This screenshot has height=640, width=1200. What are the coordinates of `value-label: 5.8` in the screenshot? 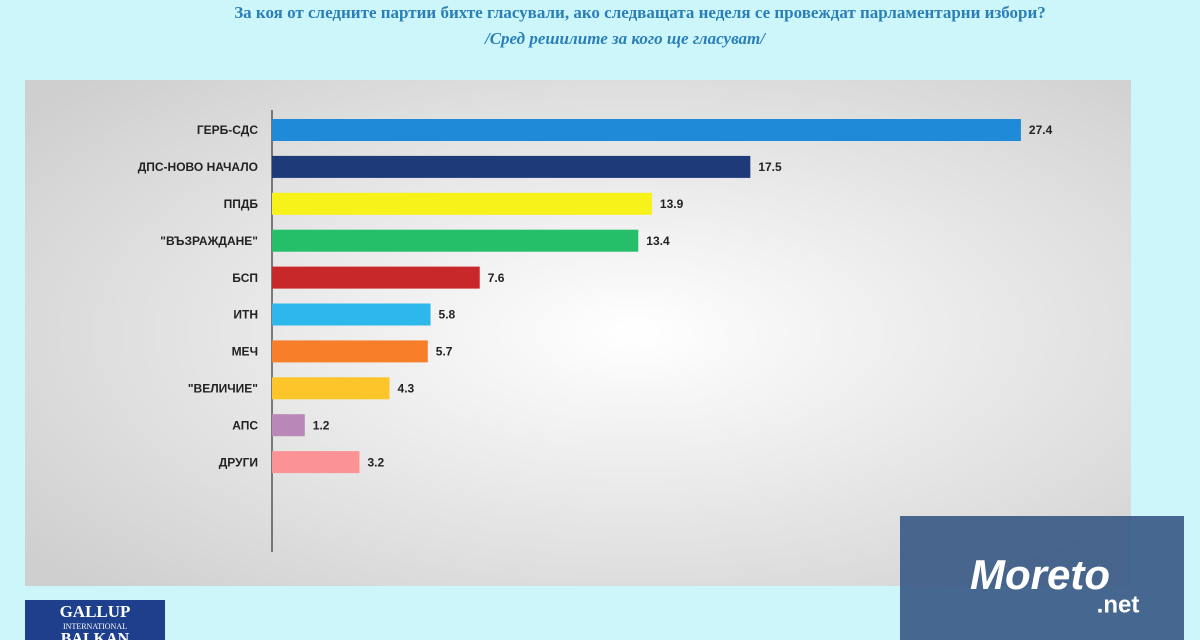 It's located at (447, 315).